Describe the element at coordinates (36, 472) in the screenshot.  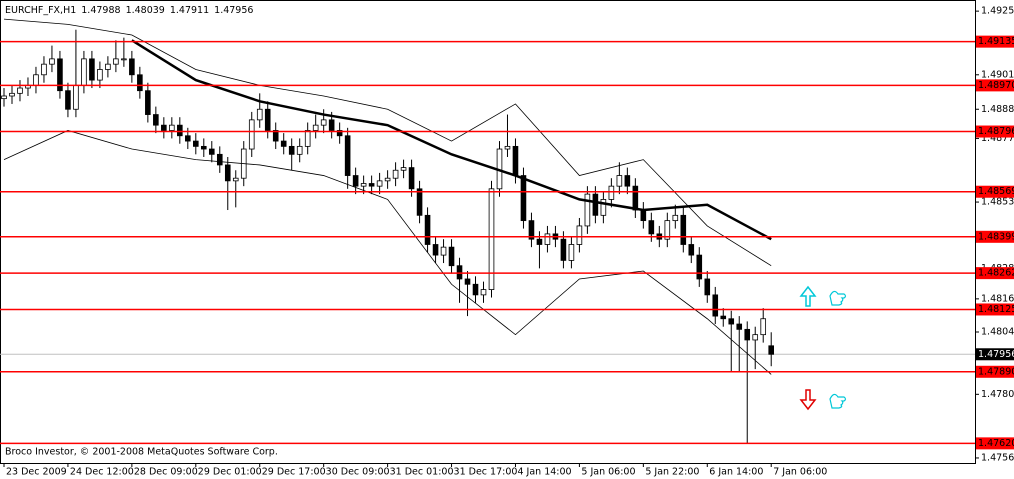
I see `x-tick-label: 23 Dec 2009` at that location.